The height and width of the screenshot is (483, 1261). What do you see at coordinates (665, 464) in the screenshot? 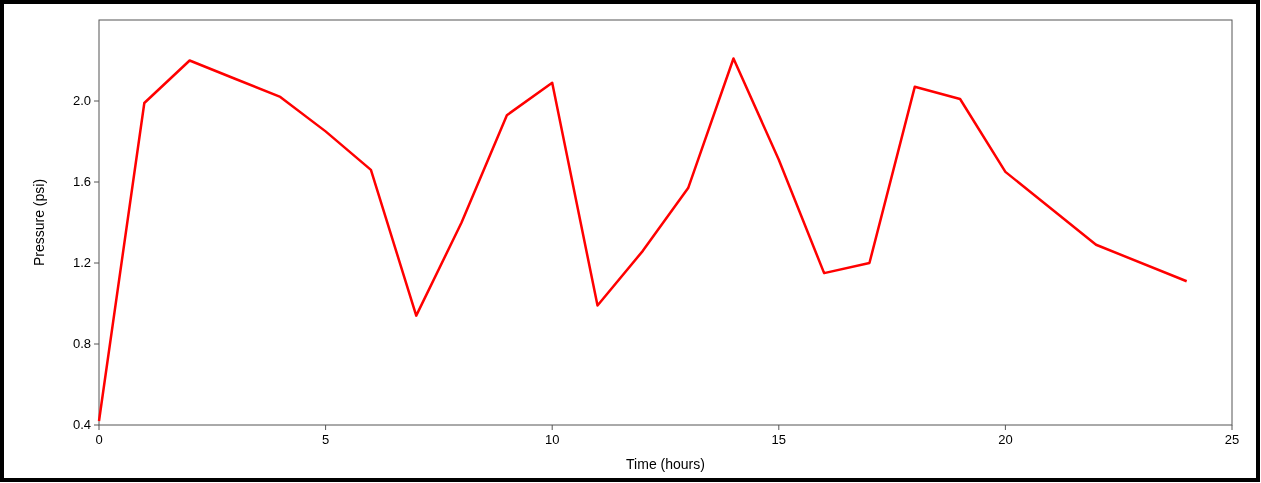
I see `x-axis-title: Time (hours)` at bounding box center [665, 464].